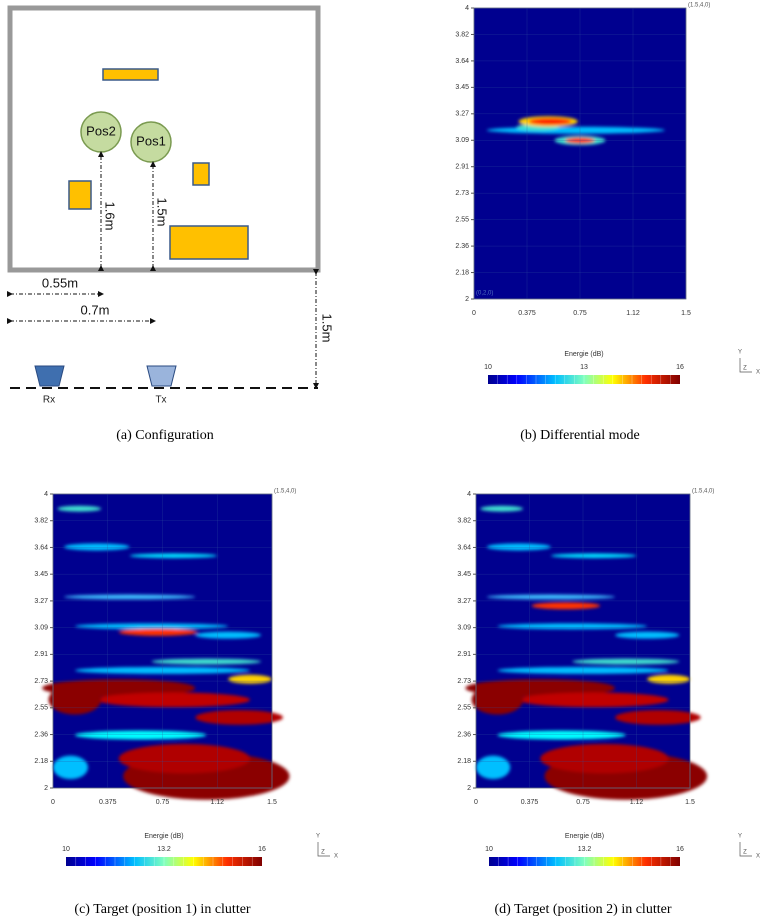 This screenshot has width=768, height=924. Describe the element at coordinates (49, 400) in the screenshot. I see `label: Rx` at that location.